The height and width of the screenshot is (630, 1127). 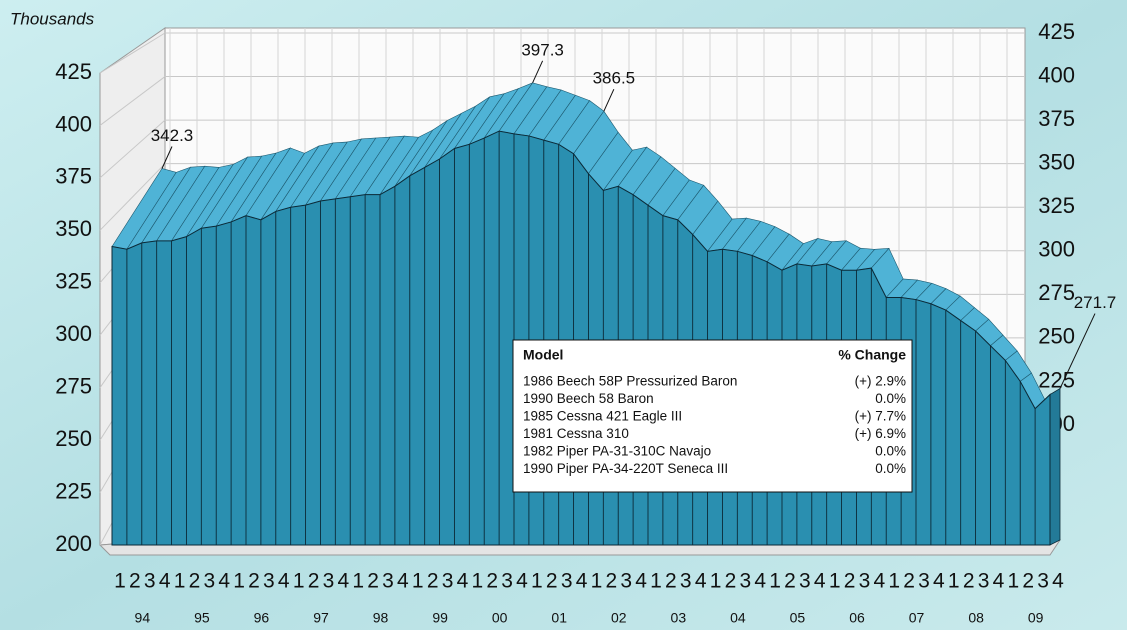 I want to click on y2-tick-label: 400, so click(x=1056, y=74).